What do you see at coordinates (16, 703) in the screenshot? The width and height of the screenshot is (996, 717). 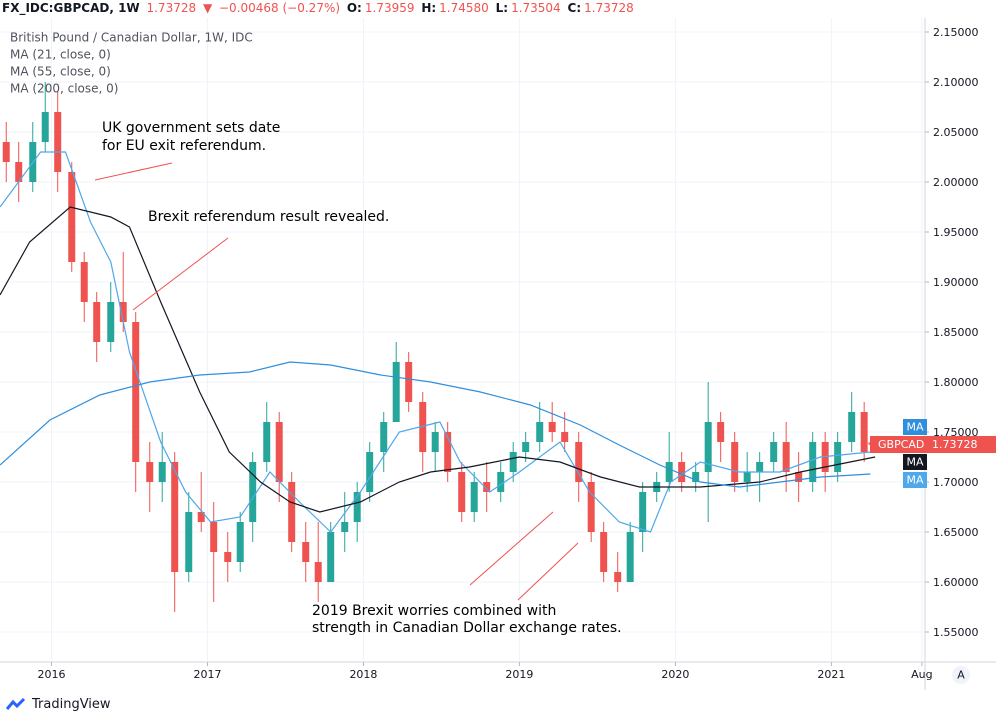 I see `brand-logo` at bounding box center [16, 703].